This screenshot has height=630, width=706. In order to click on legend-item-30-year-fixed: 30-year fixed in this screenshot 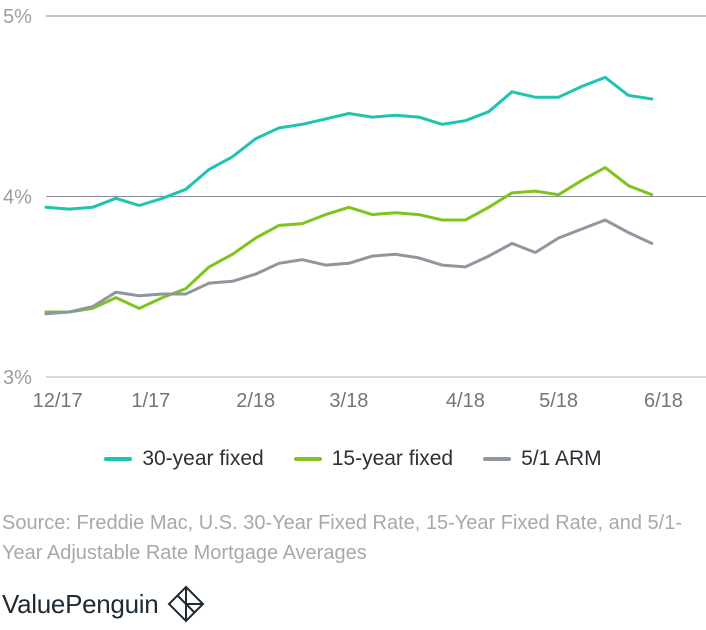, I will do `click(184, 459)`.